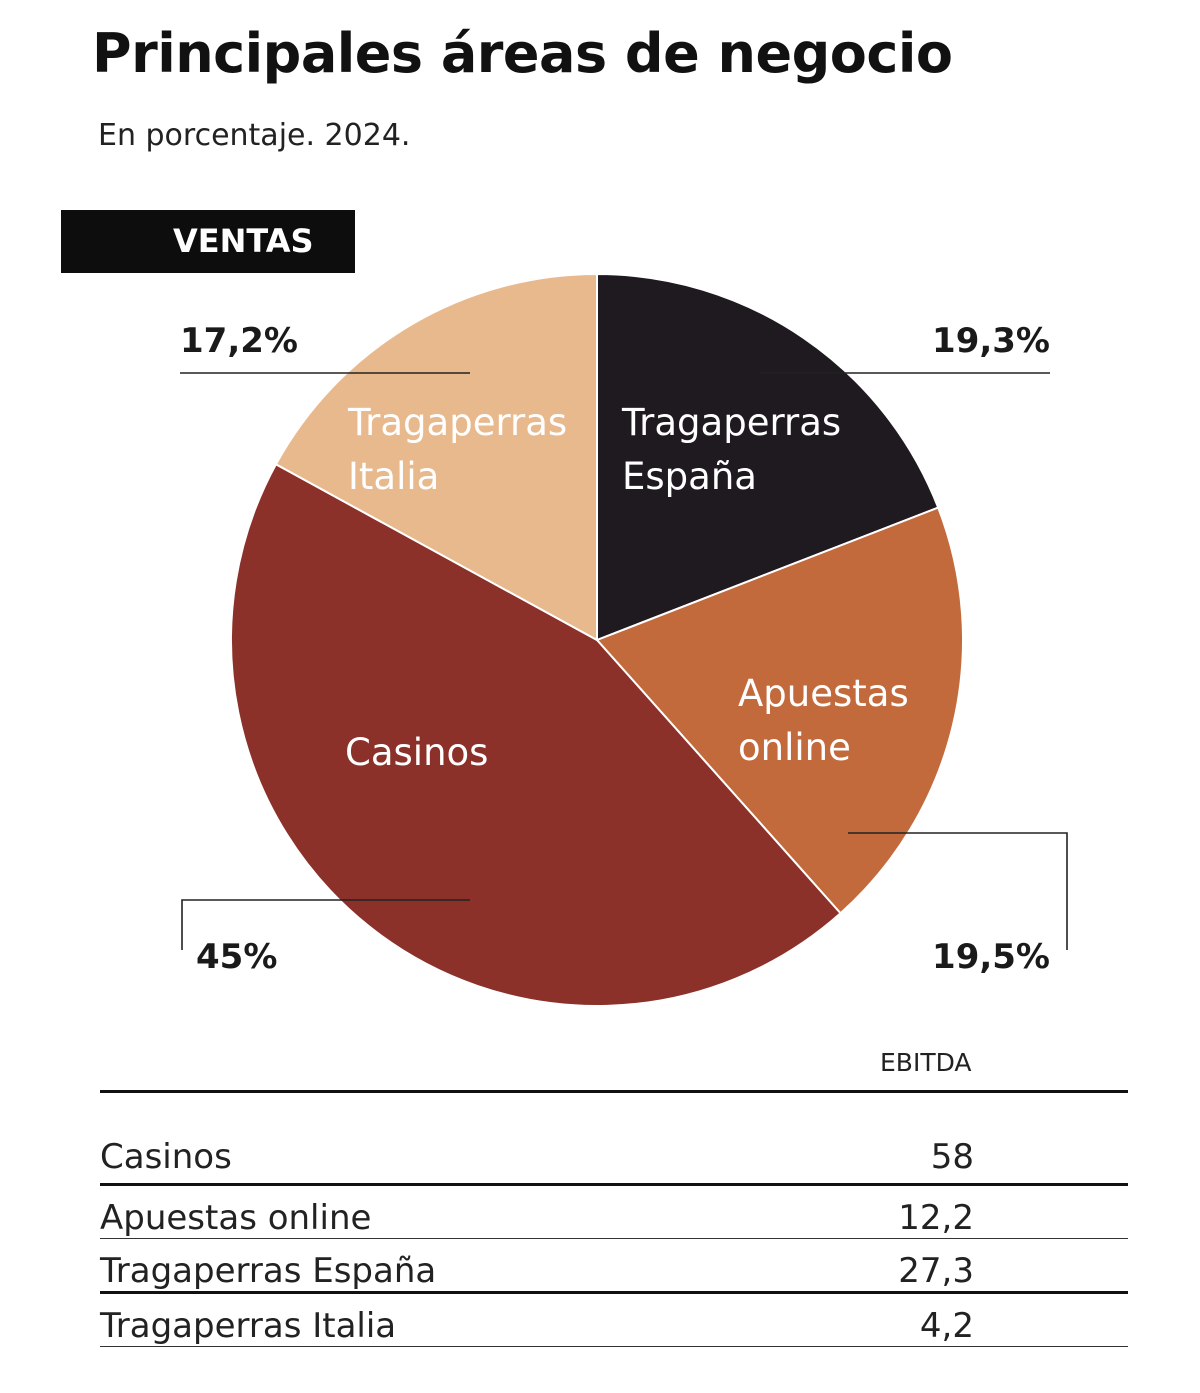 This screenshot has height=1393, width=1200. Describe the element at coordinates (405, 1211) in the screenshot. I see `row-label: Apuestas online` at that location.